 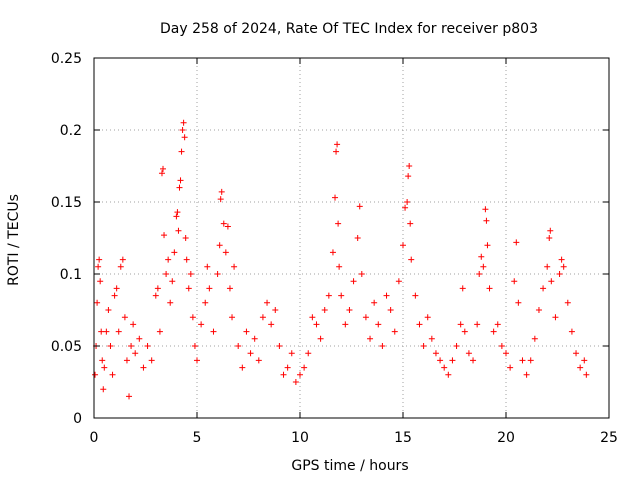 I want to click on x-axis-label: GPS time / hours, so click(x=349, y=466).